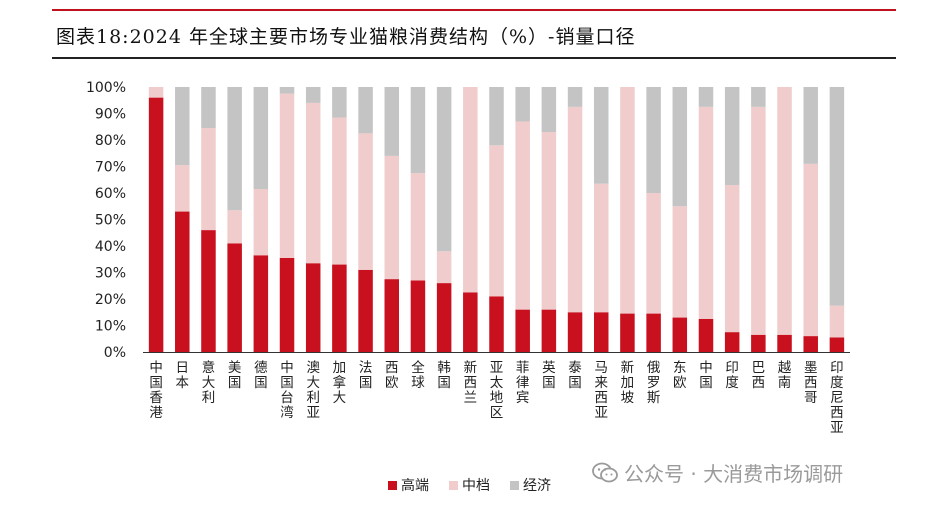  I want to click on x-tick-label: 墨西哥, so click(811, 383).